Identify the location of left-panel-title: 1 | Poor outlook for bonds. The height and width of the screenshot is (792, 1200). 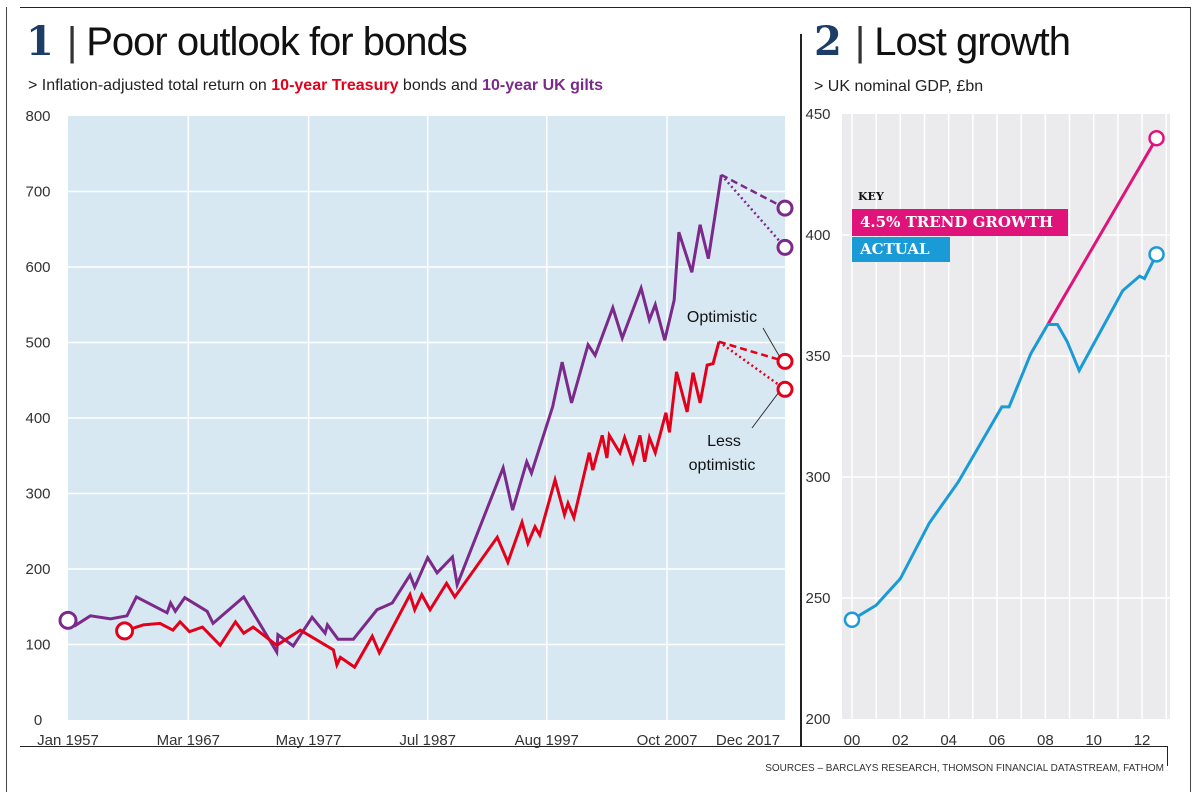
(247, 41).